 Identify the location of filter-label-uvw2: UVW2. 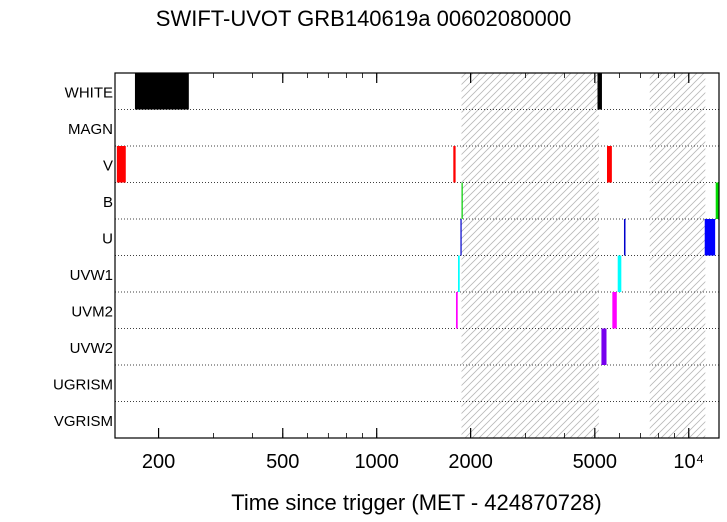
(91, 348).